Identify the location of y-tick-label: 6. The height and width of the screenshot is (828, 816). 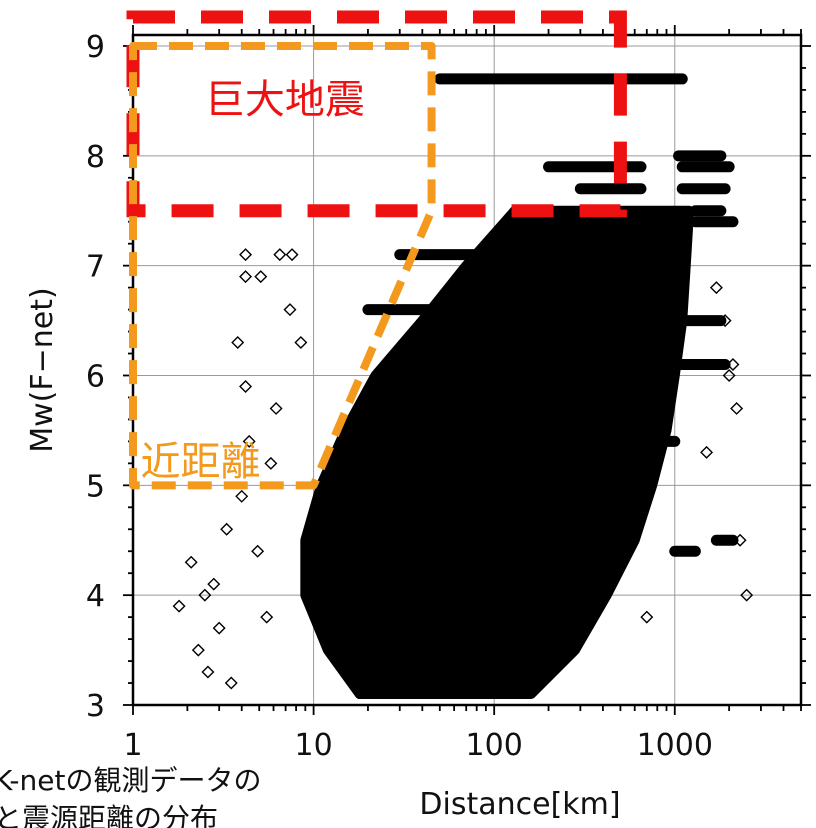
(95, 376).